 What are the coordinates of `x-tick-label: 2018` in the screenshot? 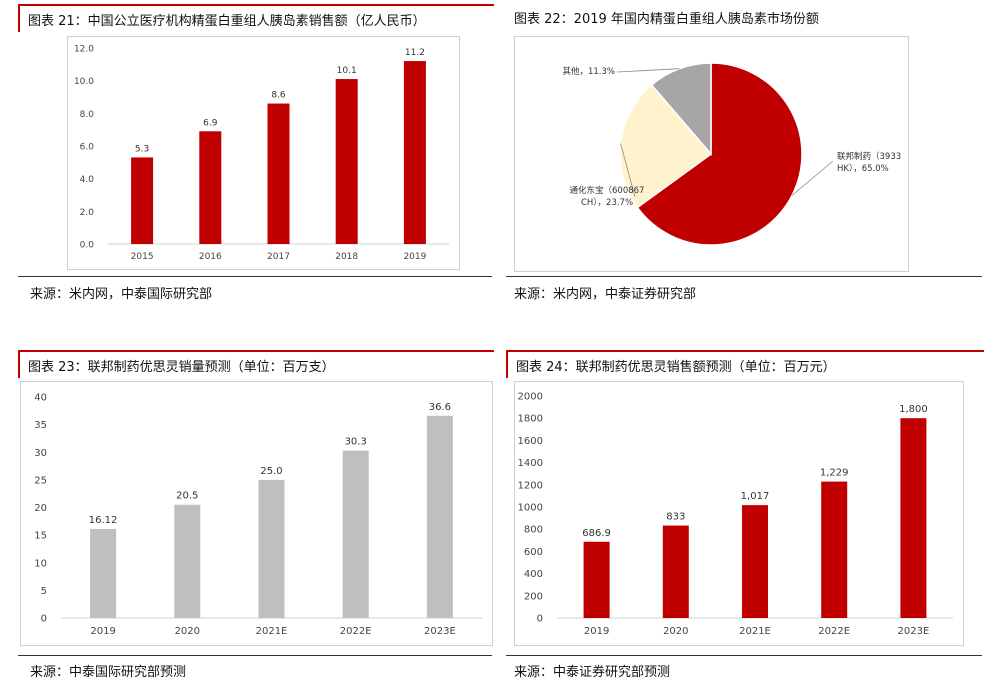 It's located at (346, 257).